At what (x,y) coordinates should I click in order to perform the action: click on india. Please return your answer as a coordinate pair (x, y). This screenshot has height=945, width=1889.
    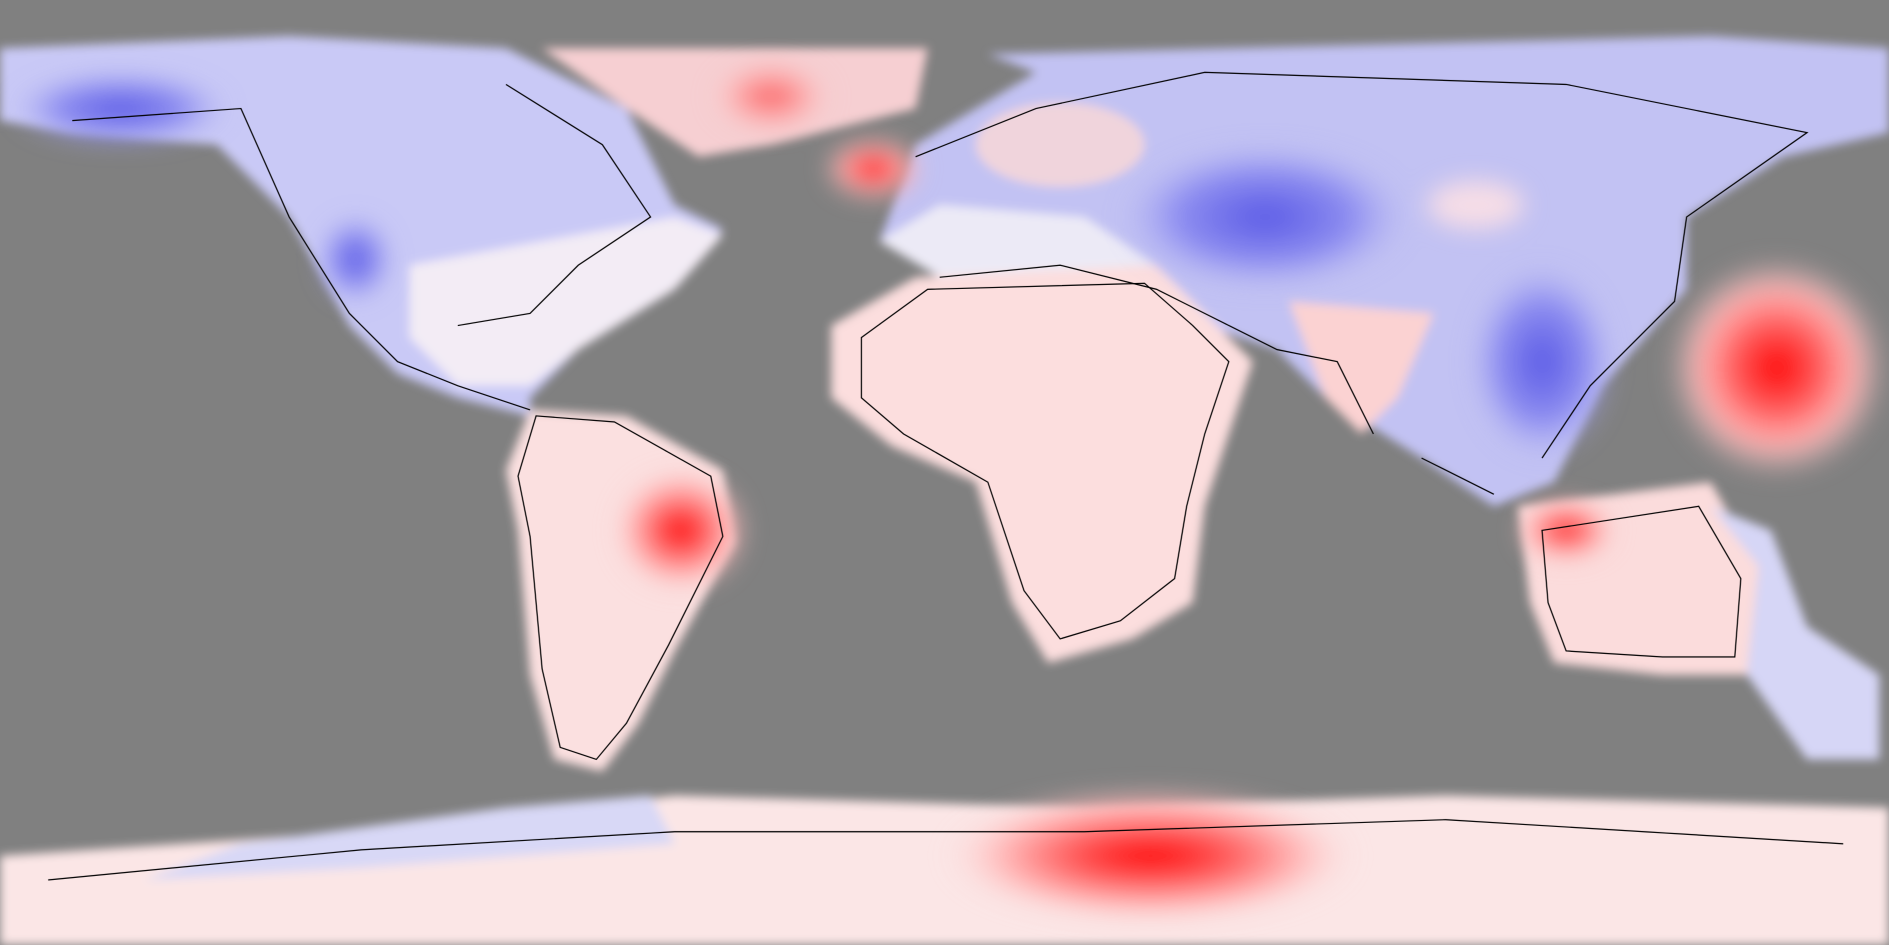
    Looking at the image, I should click on (1361, 367).